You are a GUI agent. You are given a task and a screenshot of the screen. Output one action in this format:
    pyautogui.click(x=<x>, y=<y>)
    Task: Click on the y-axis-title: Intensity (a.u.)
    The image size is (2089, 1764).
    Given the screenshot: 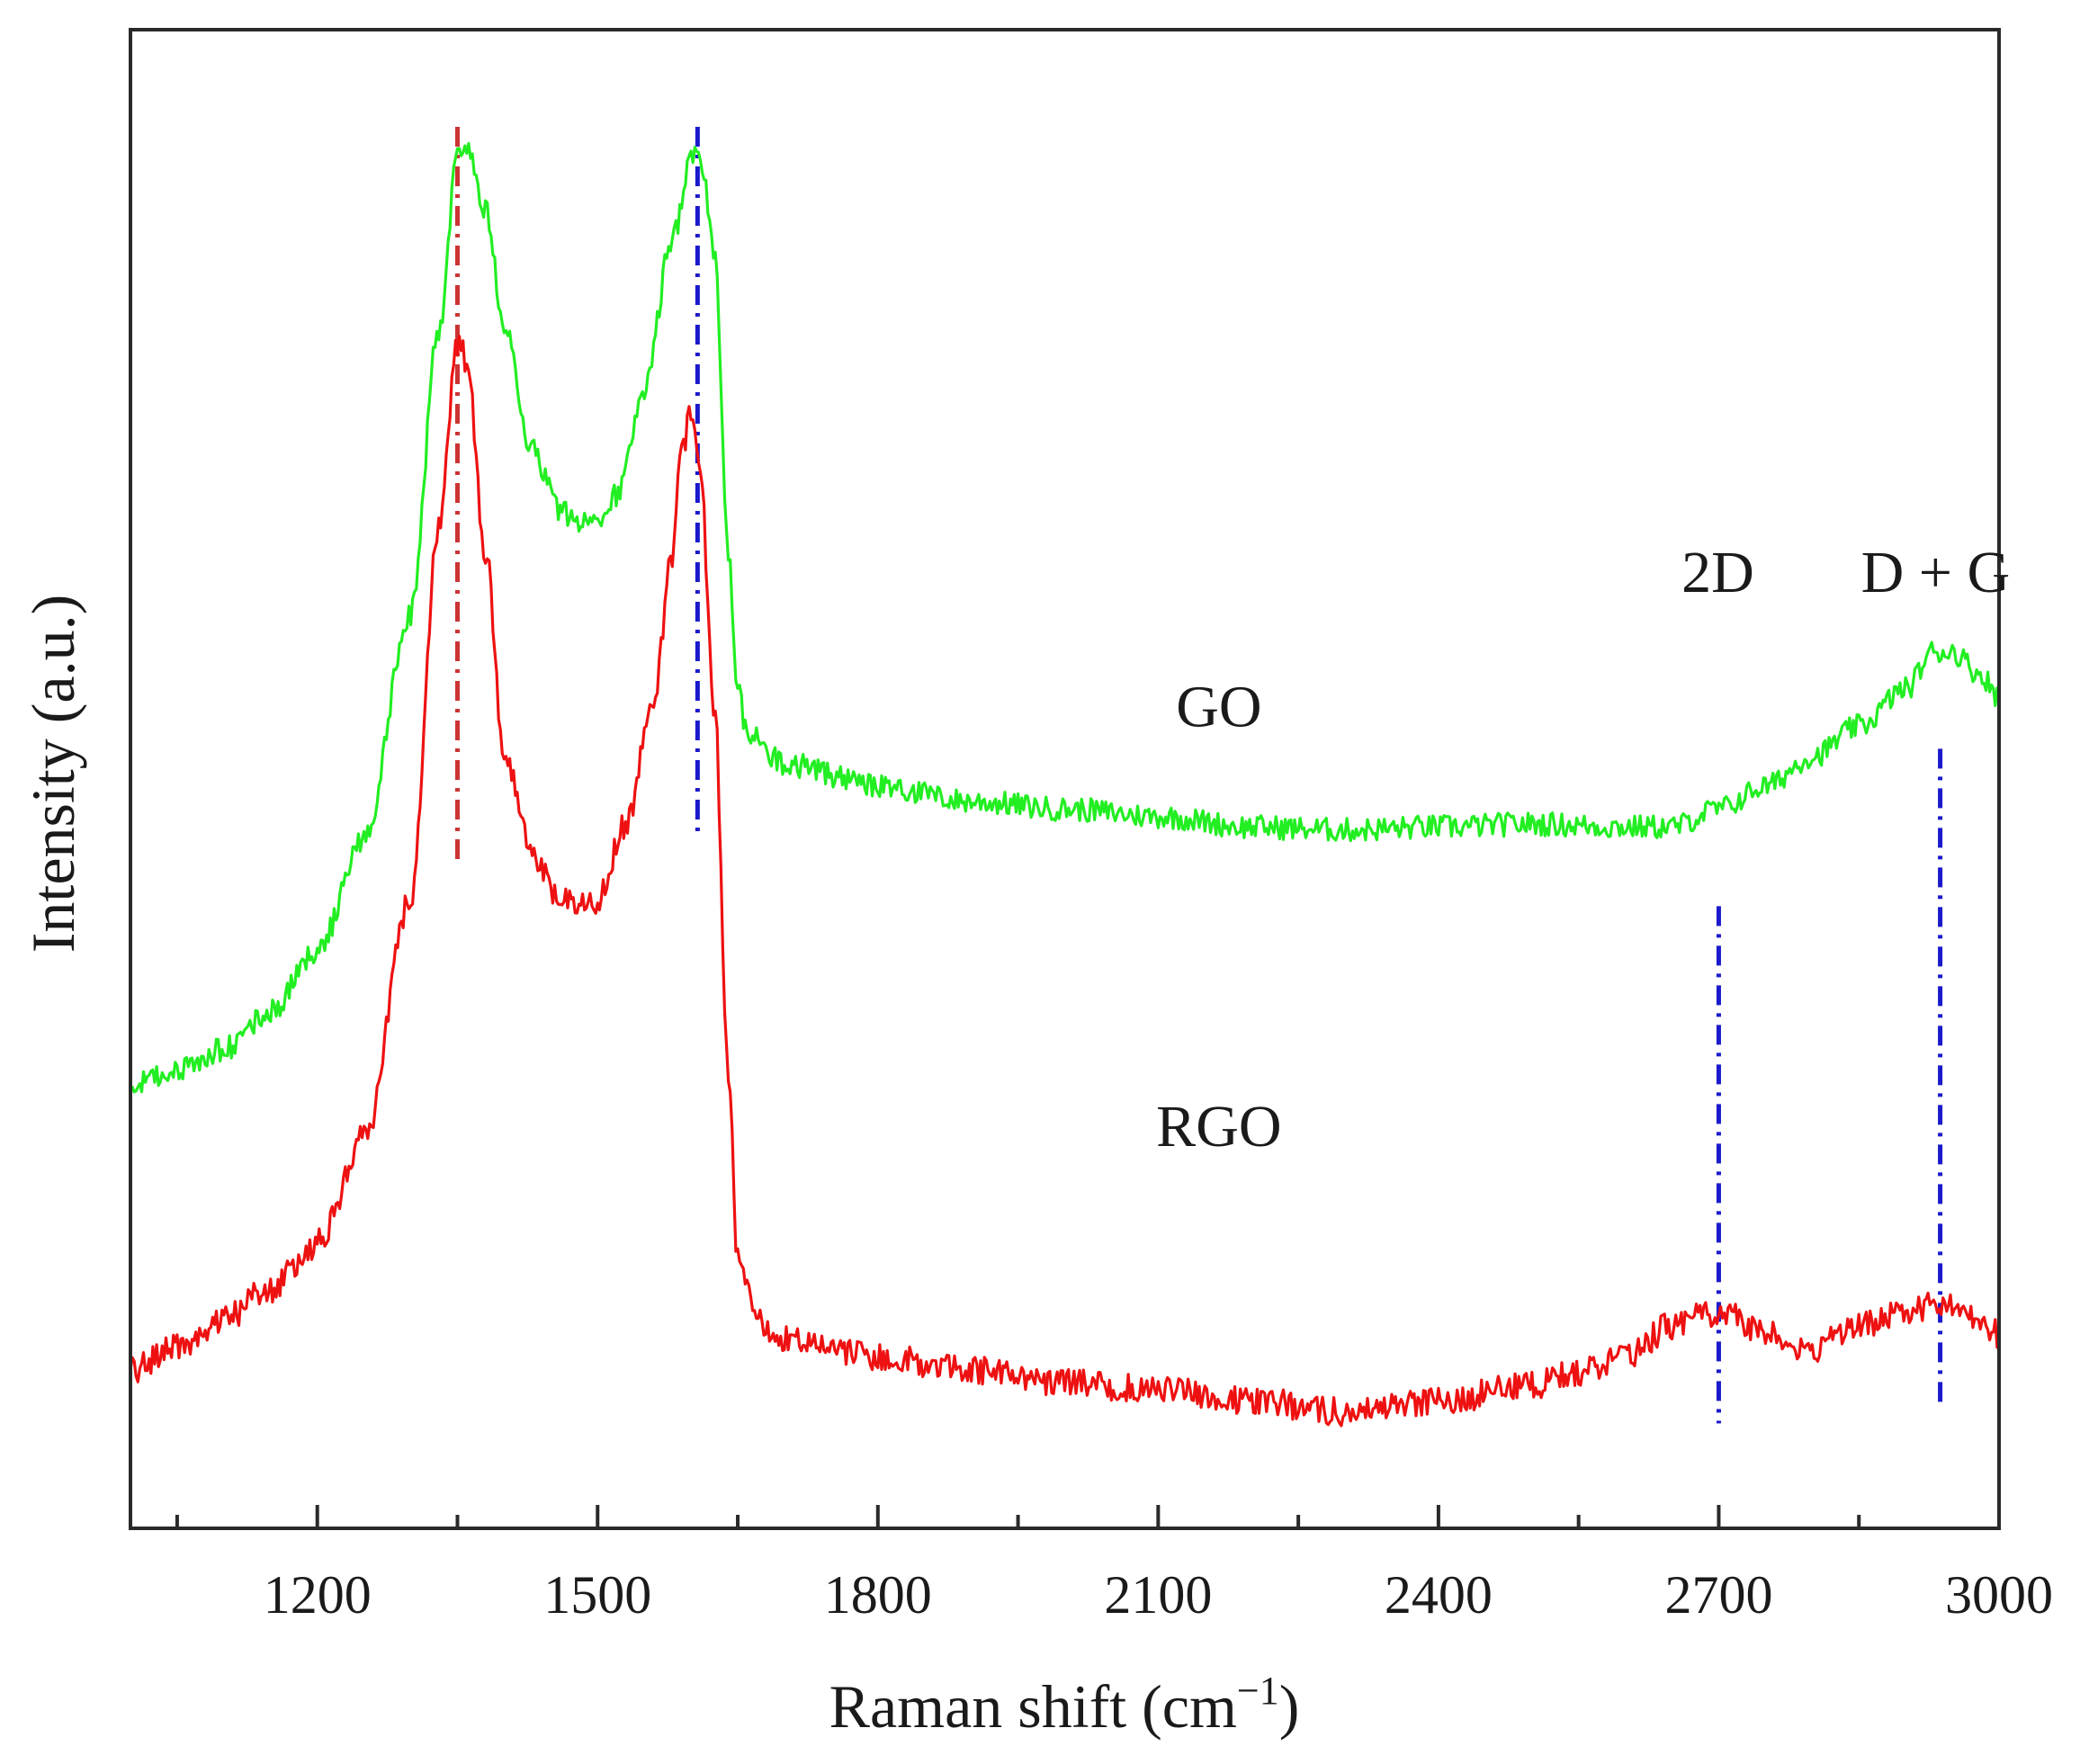 What is the action you would take?
    pyautogui.click(x=53, y=774)
    